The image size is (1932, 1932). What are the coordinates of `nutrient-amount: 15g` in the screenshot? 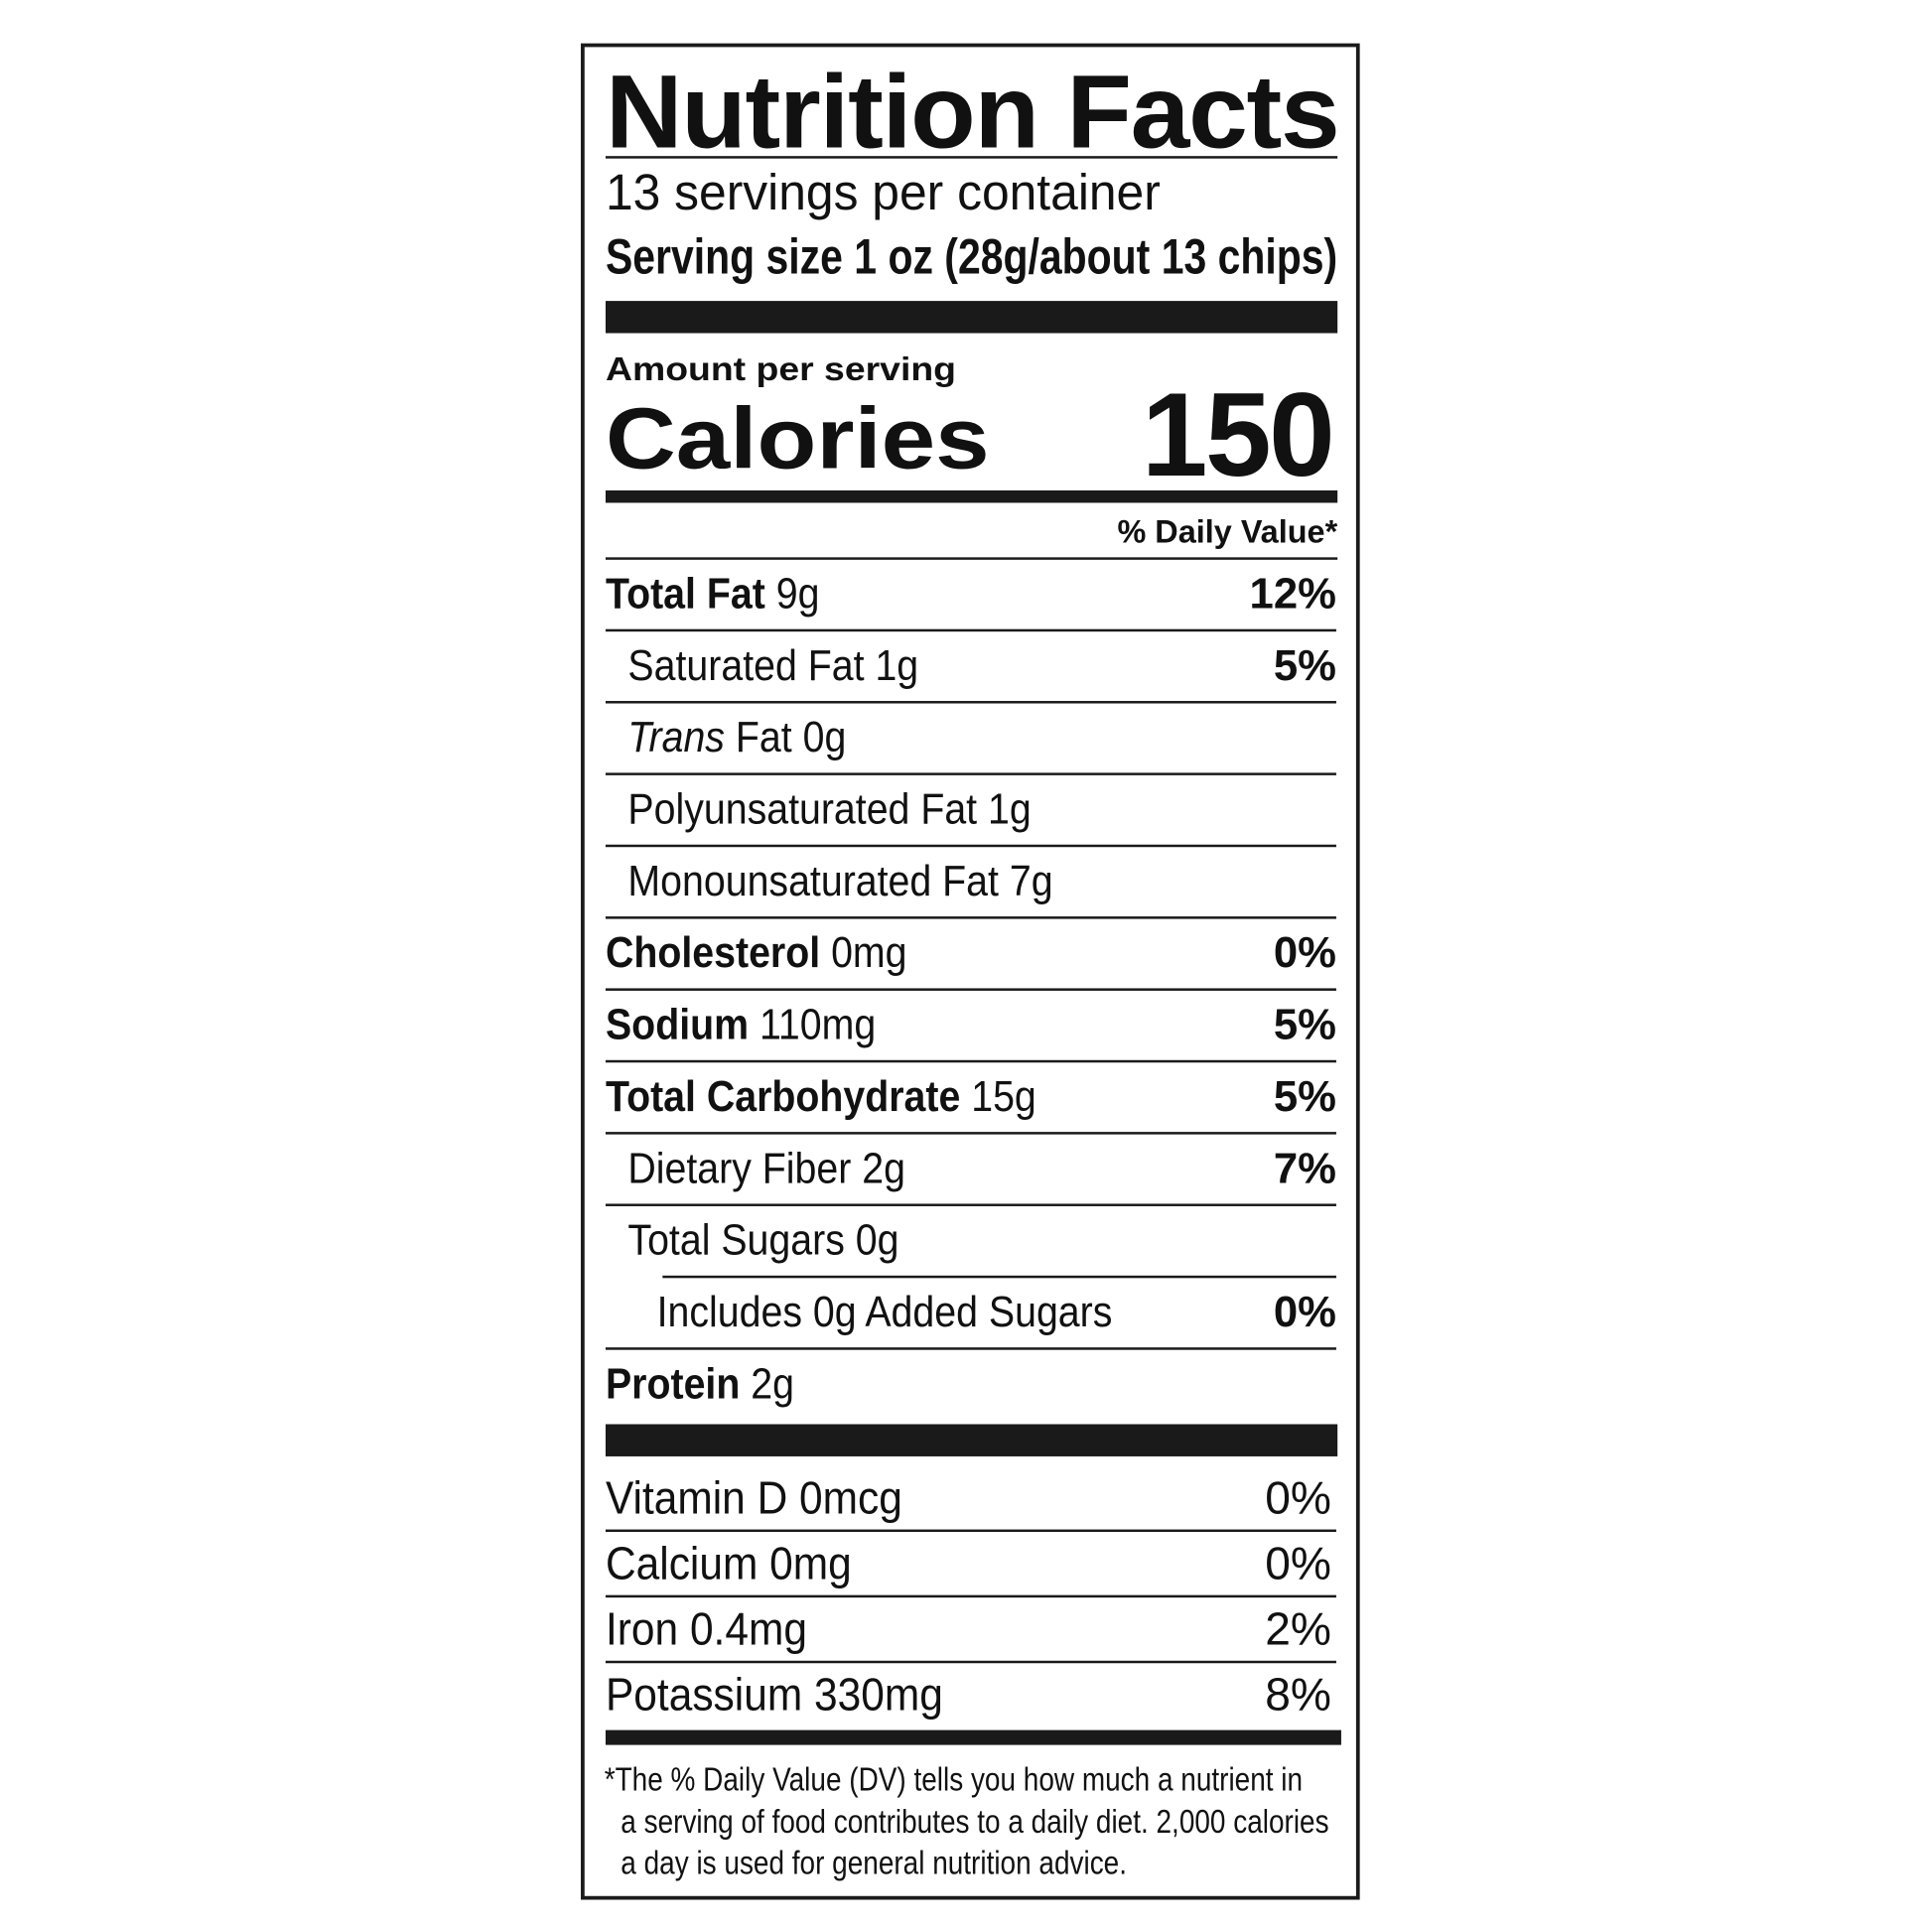 It's located at (1004, 1096).